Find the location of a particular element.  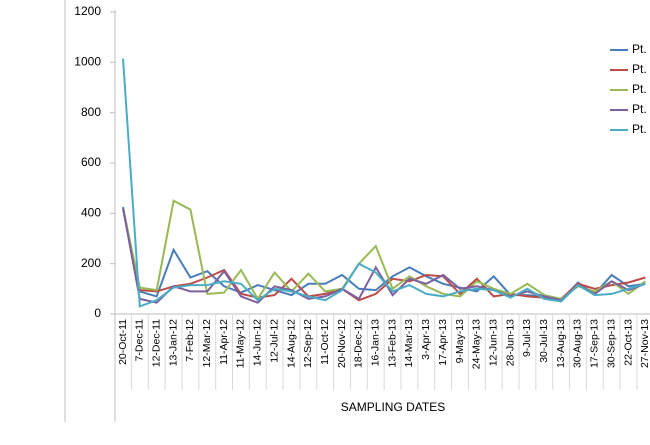

x-tick-label: 12-Jul-12 is located at coordinates (274, 341).